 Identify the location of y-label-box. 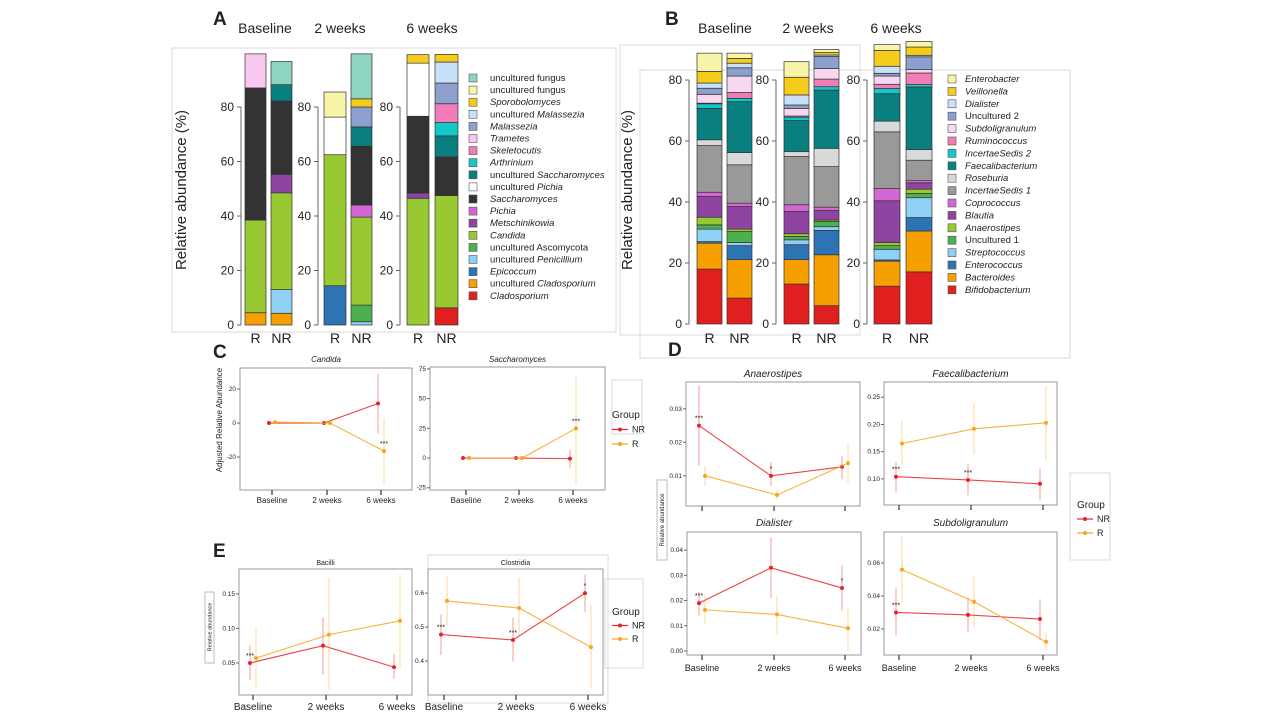
(209, 627).